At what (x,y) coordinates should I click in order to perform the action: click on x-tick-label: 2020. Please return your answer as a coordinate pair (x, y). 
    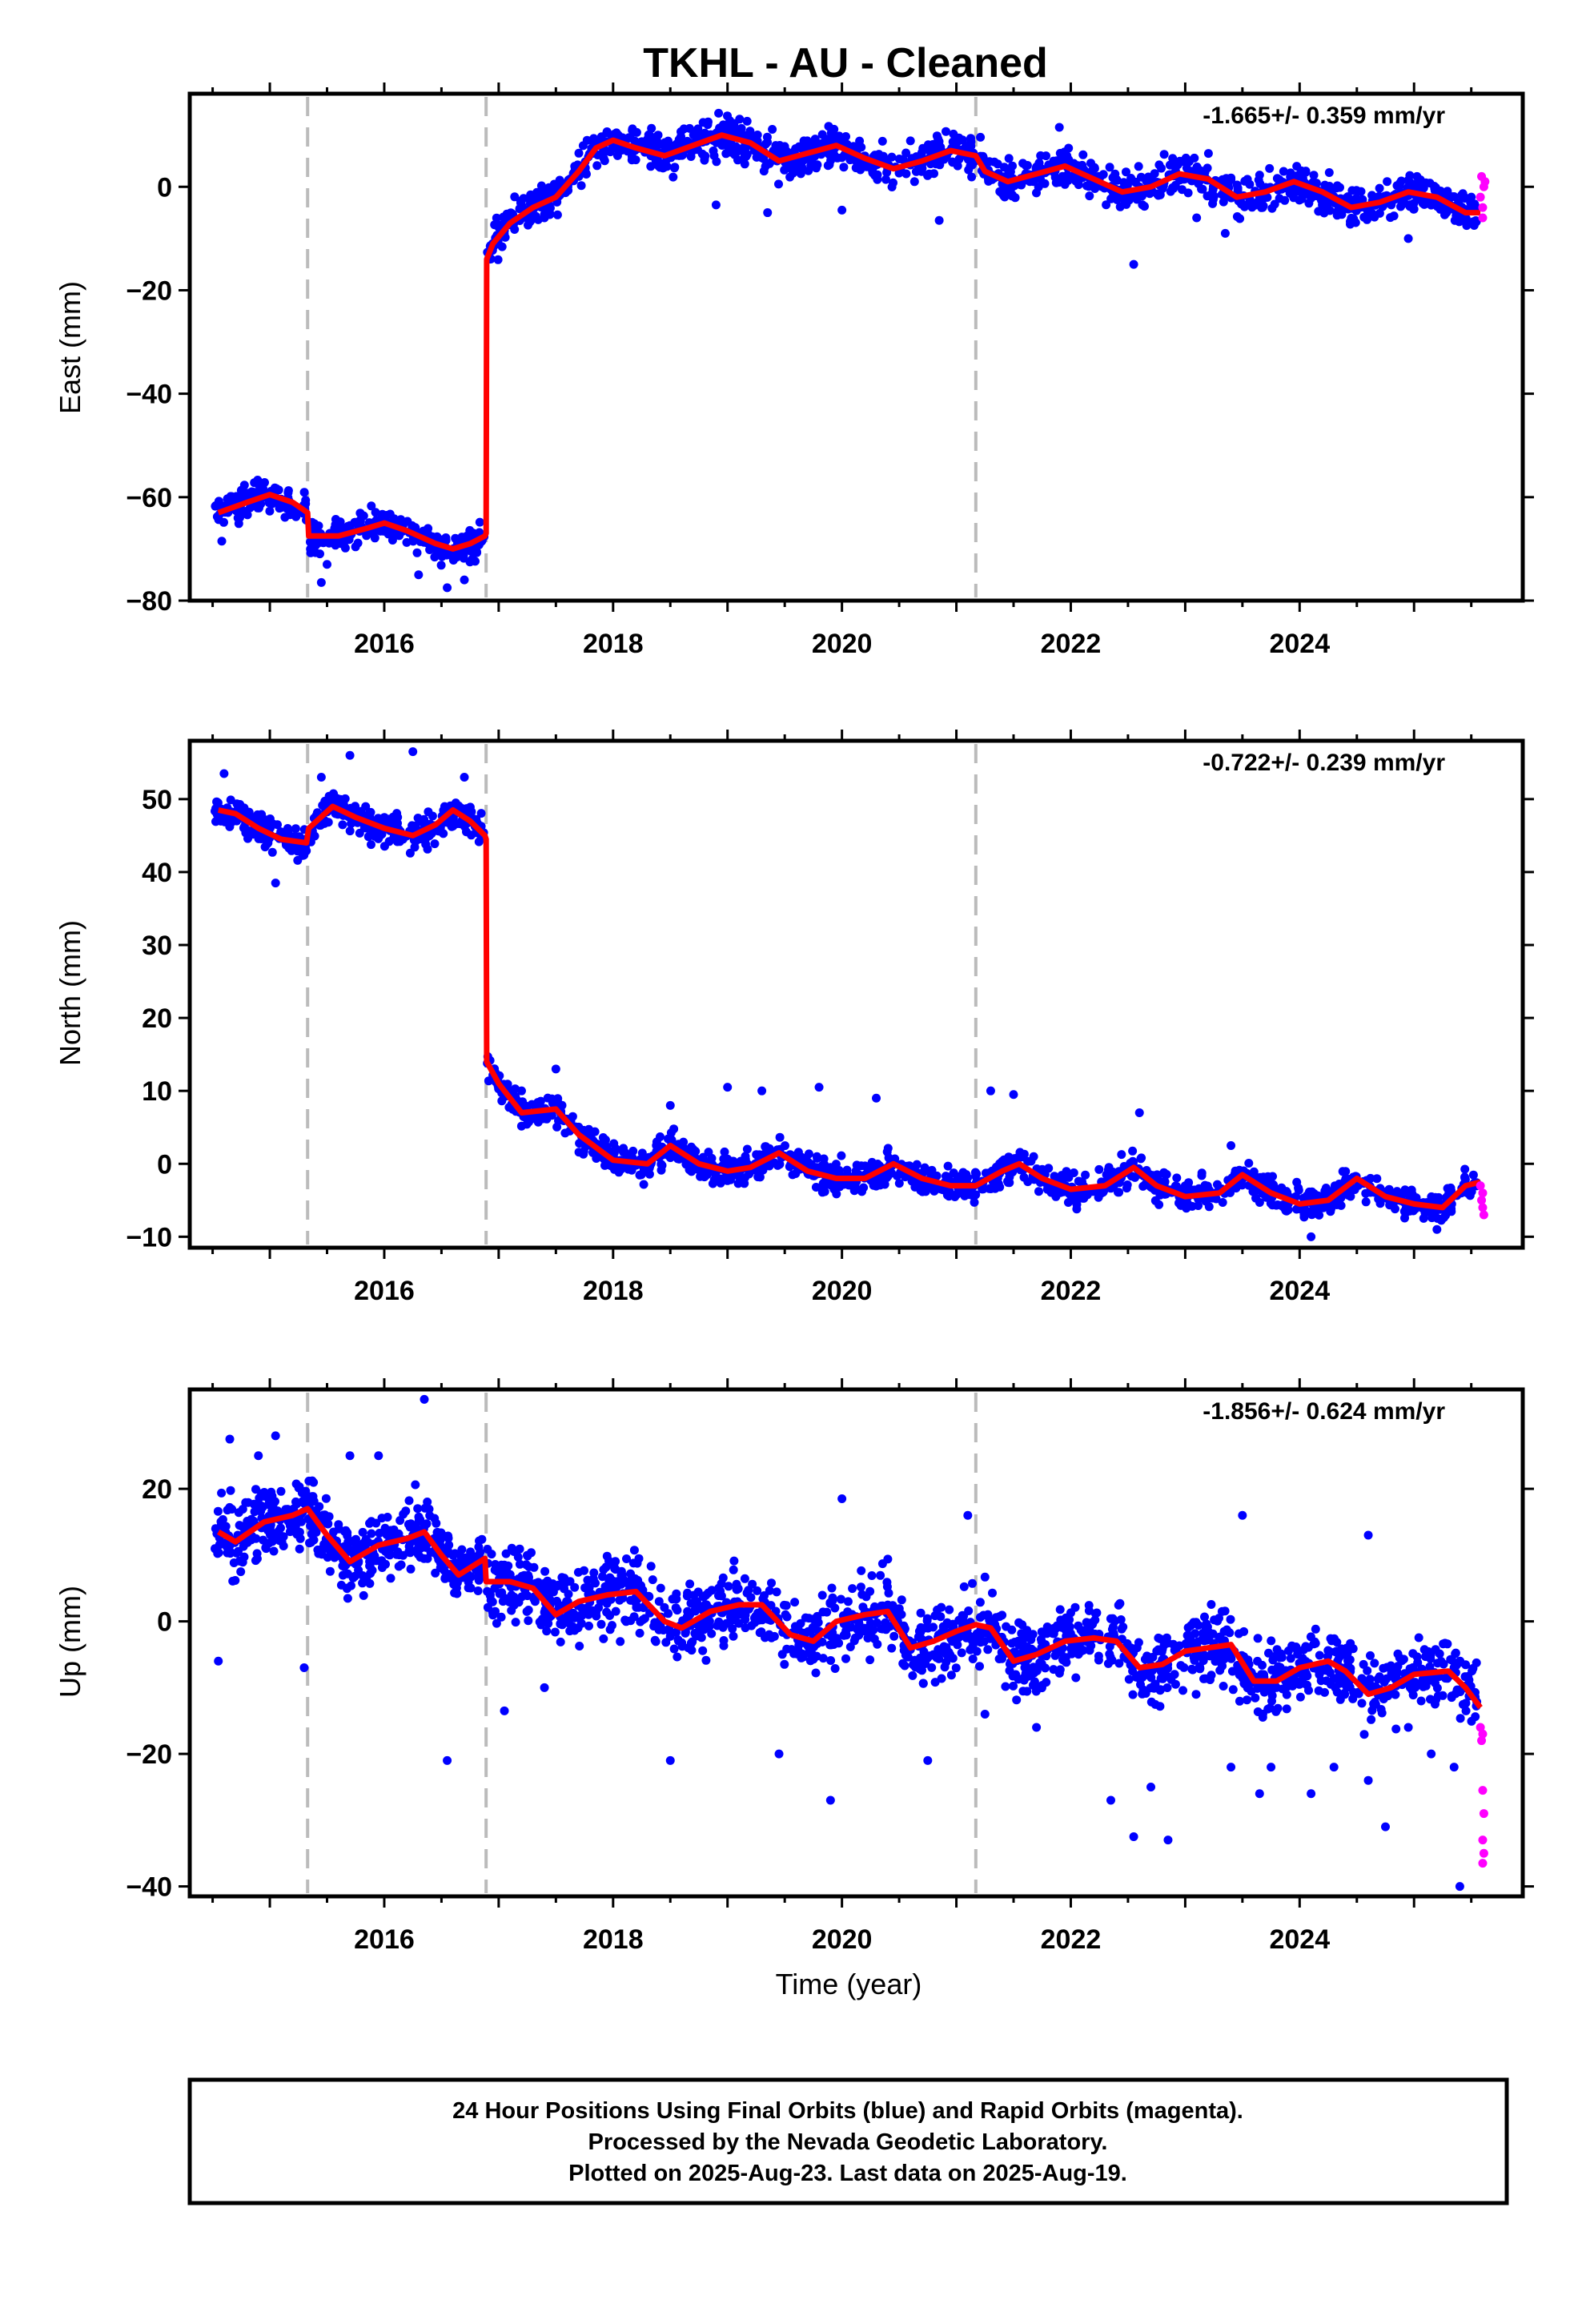
    Looking at the image, I should click on (843, 644).